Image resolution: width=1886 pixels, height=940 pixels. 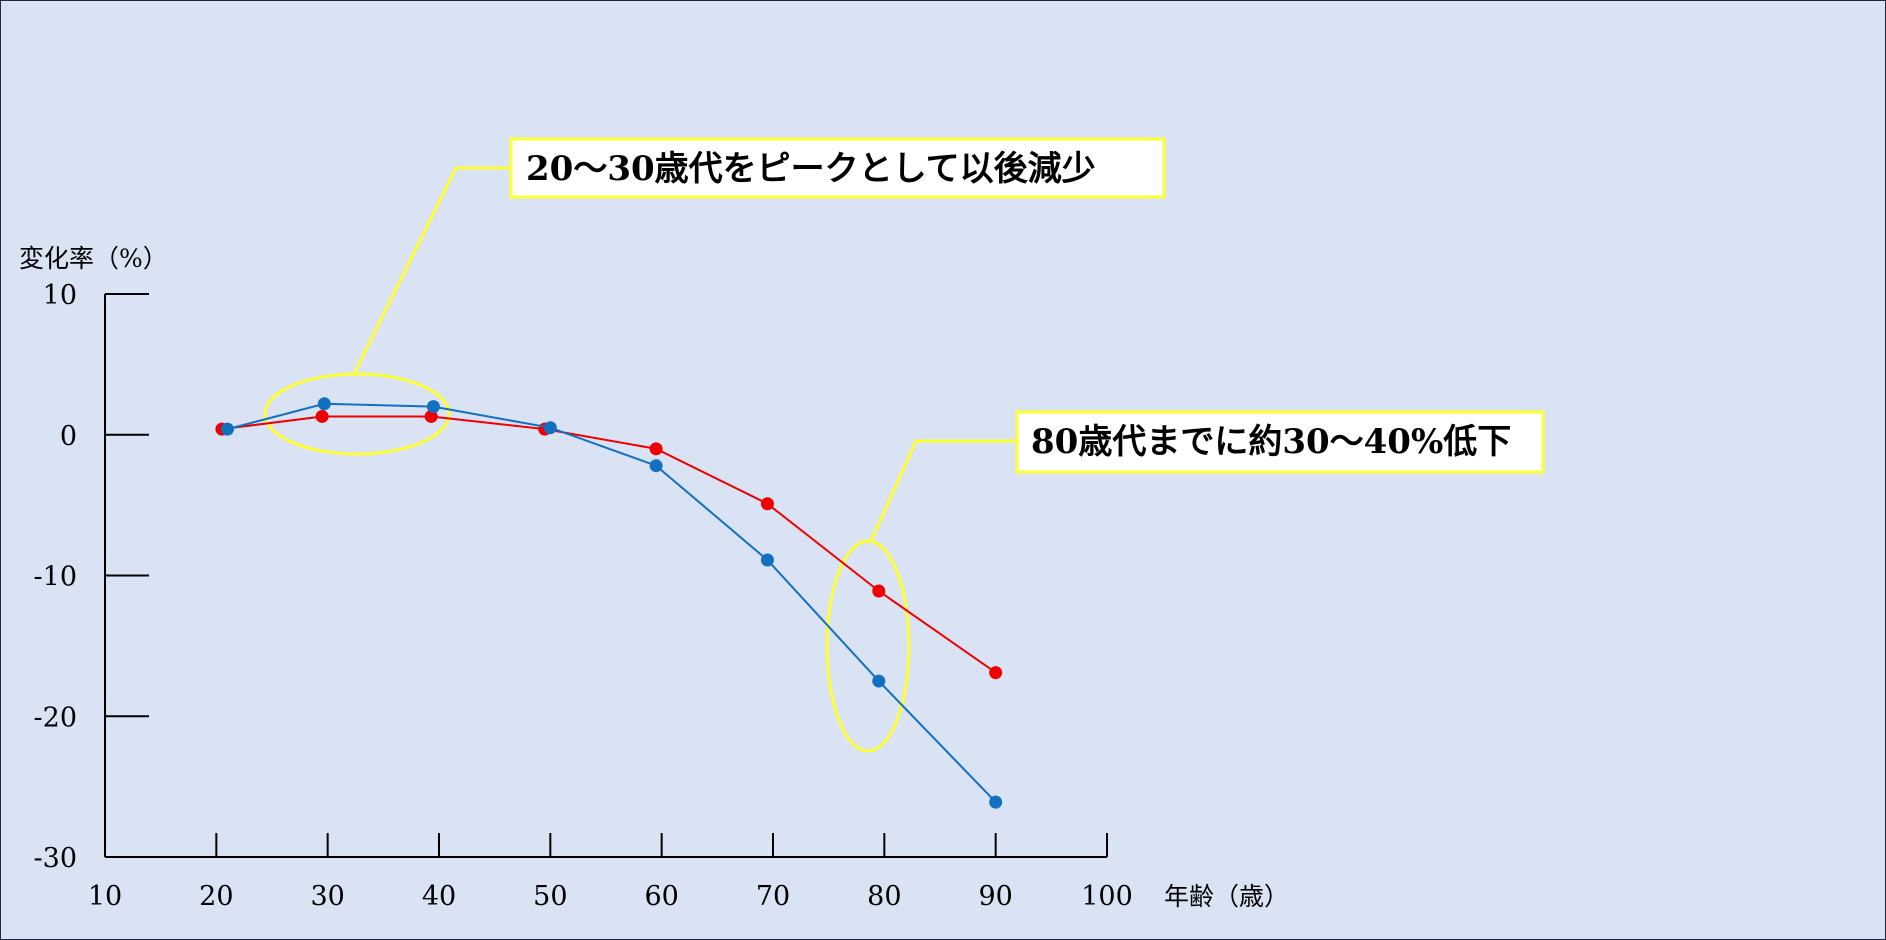 What do you see at coordinates (661, 896) in the screenshot?
I see `x-tick-label: 60` at bounding box center [661, 896].